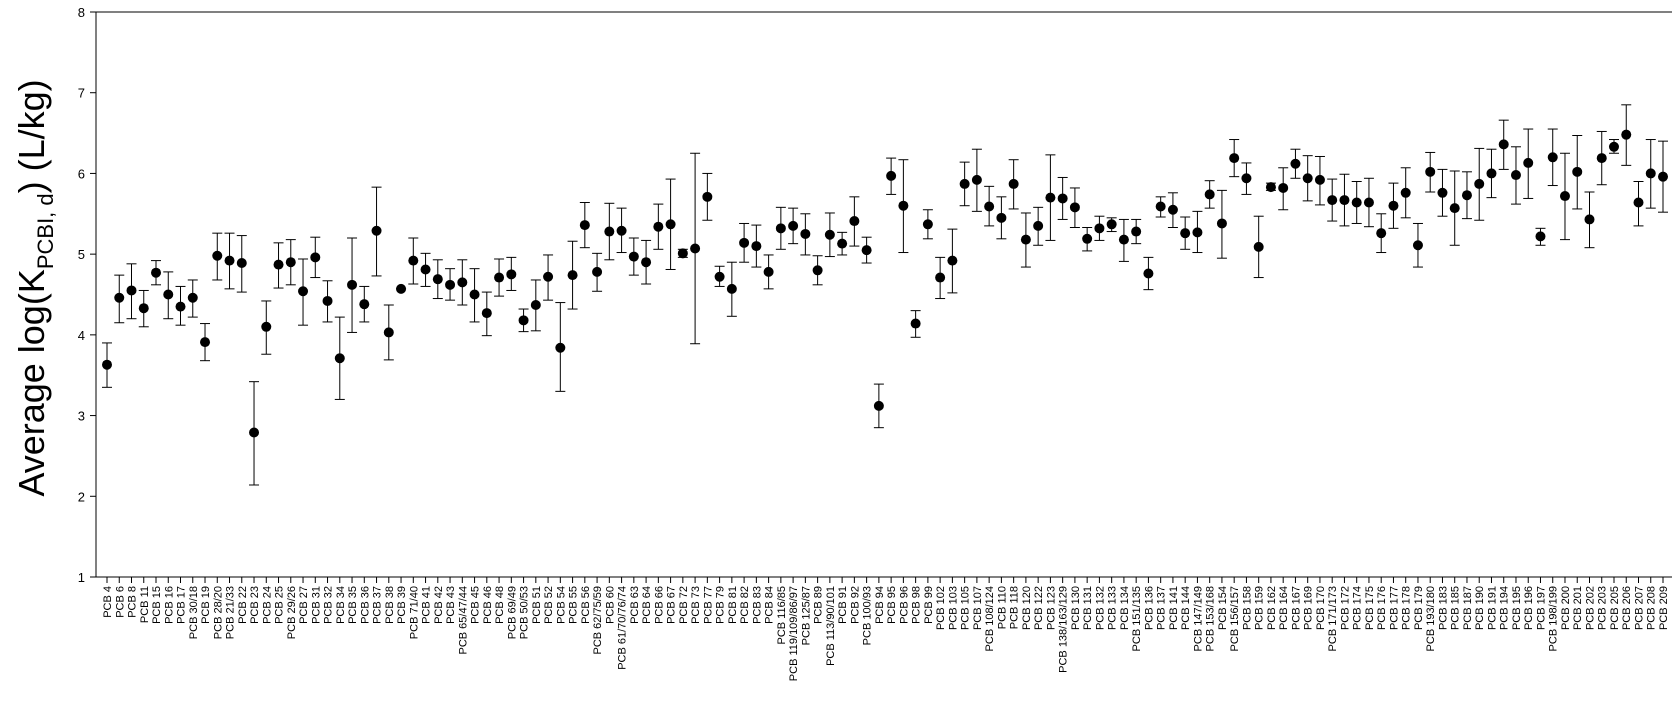  Describe the element at coordinates (1088, 608) in the screenshot. I see `x-tick-label: PCB 131` at that location.